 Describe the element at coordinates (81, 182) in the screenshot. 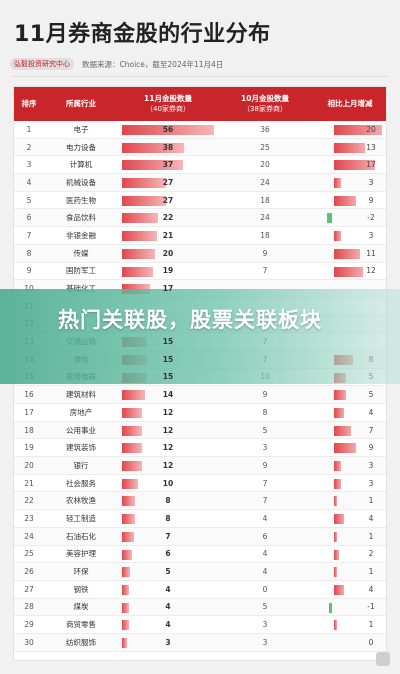

I see `industry-cell: 机械设备` at that location.